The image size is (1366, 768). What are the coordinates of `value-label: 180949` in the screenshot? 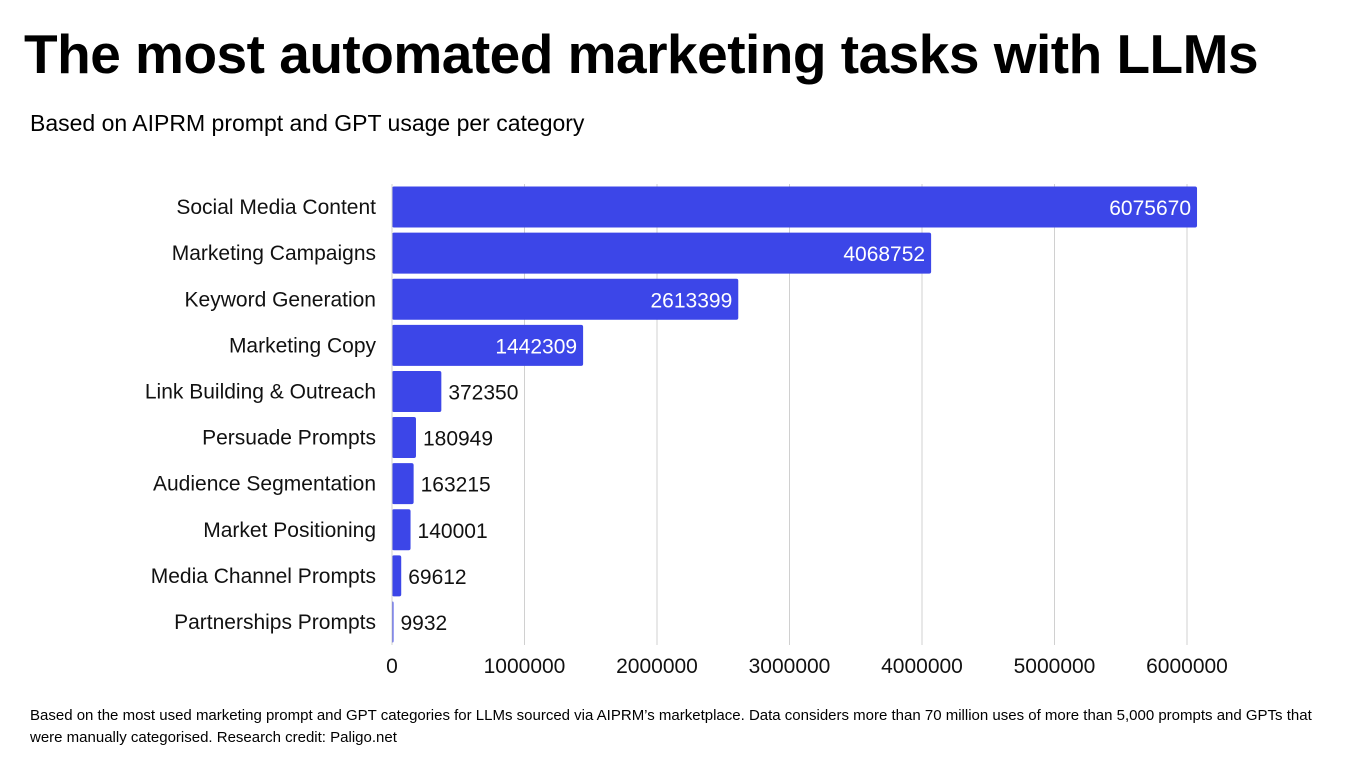 It's located at (458, 439).